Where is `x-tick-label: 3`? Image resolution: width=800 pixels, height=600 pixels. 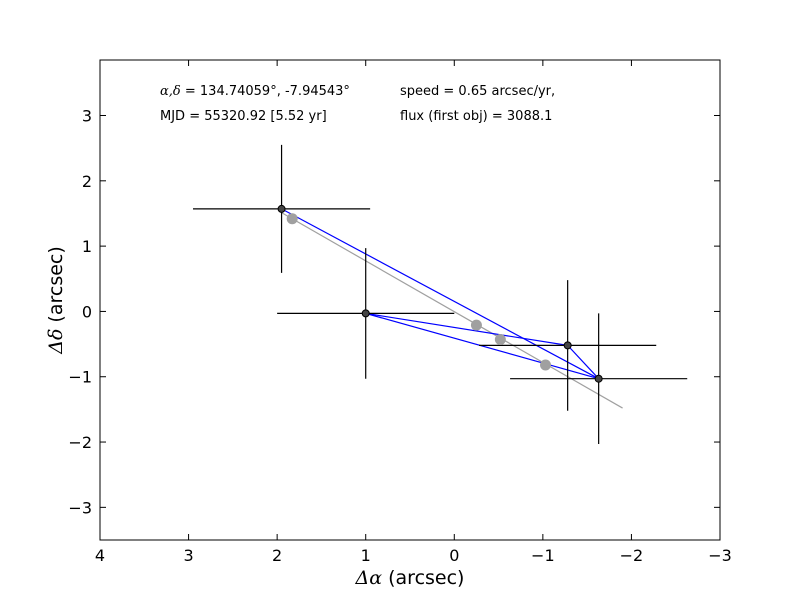
x-tick-label: 3 is located at coordinates (188, 555).